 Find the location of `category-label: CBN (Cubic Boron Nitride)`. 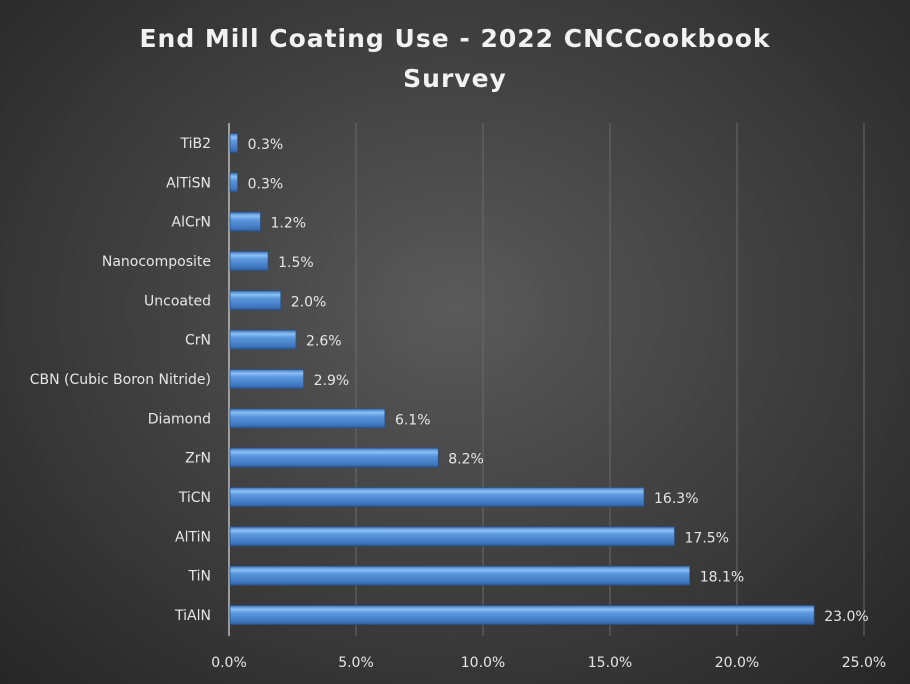

category-label: CBN (Cubic Boron Nitride) is located at coordinates (120, 380).